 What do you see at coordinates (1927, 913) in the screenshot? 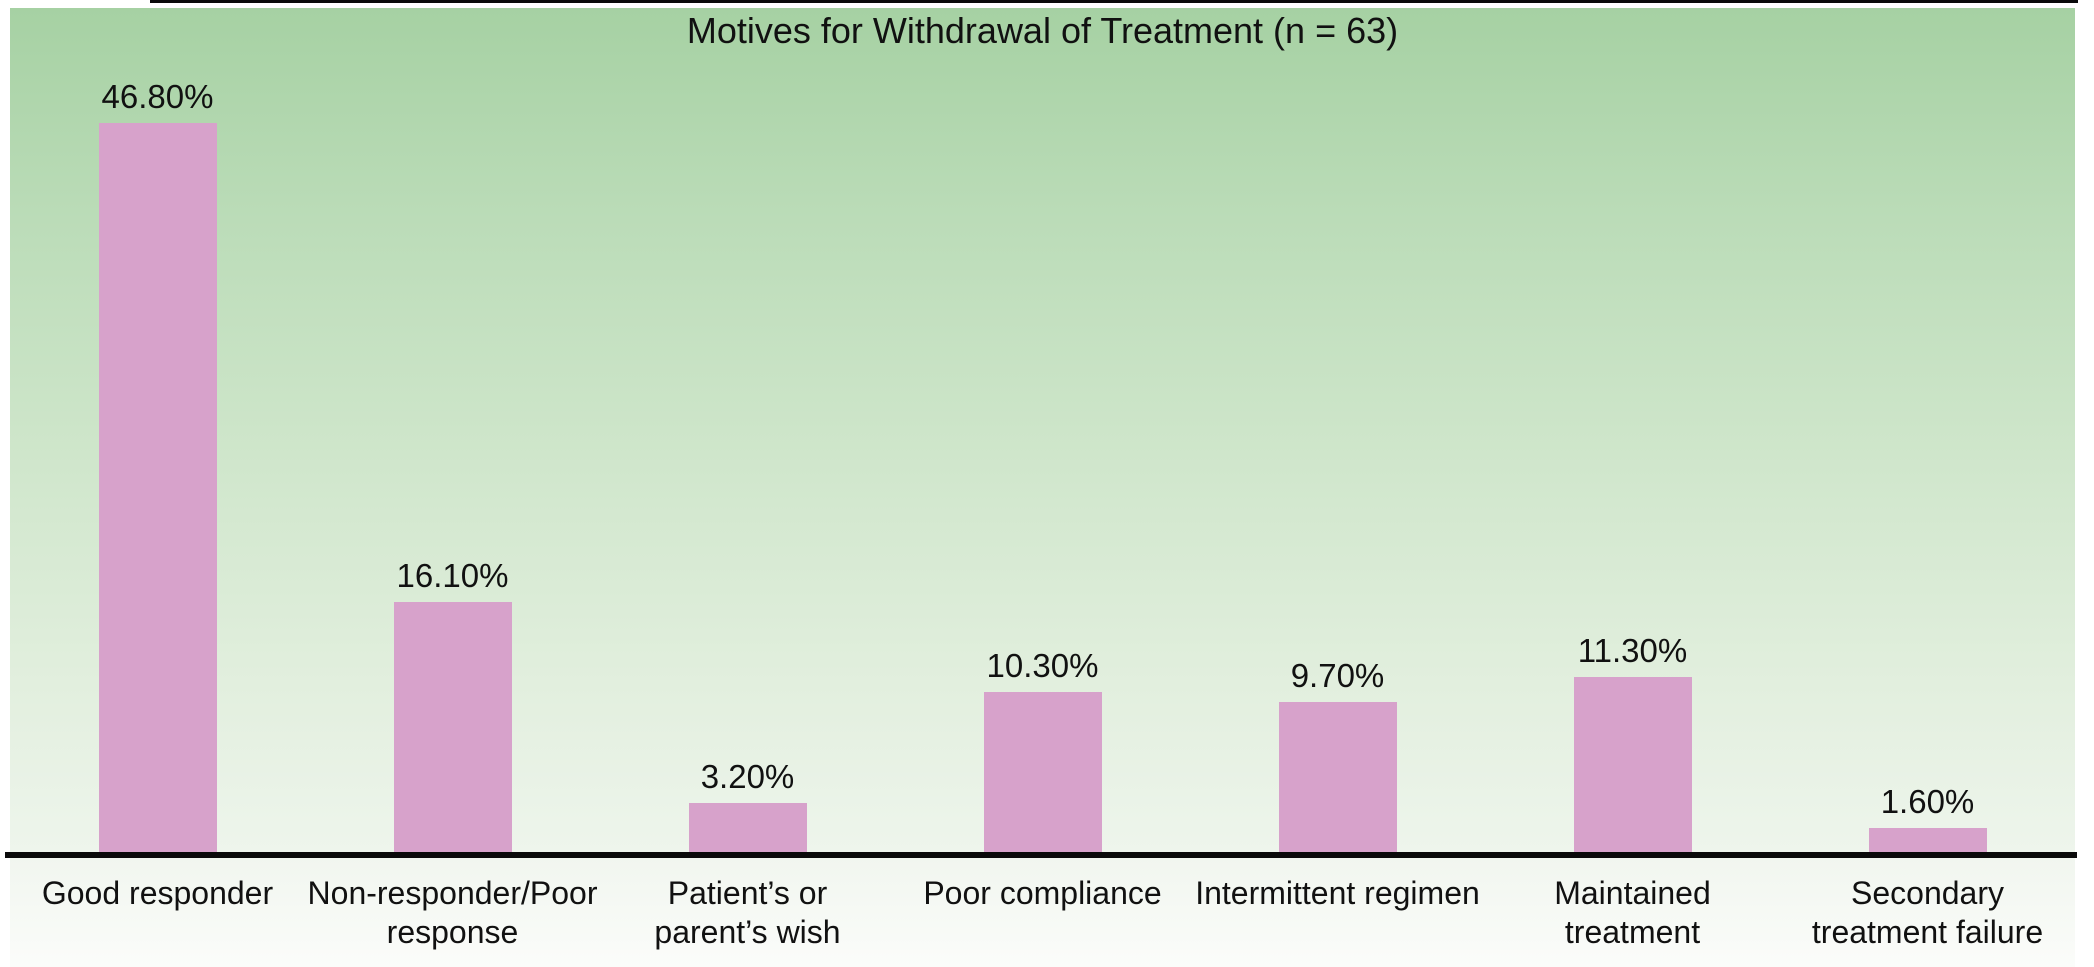
I see `x-tick-label: Secondary treatment failure` at bounding box center [1927, 913].